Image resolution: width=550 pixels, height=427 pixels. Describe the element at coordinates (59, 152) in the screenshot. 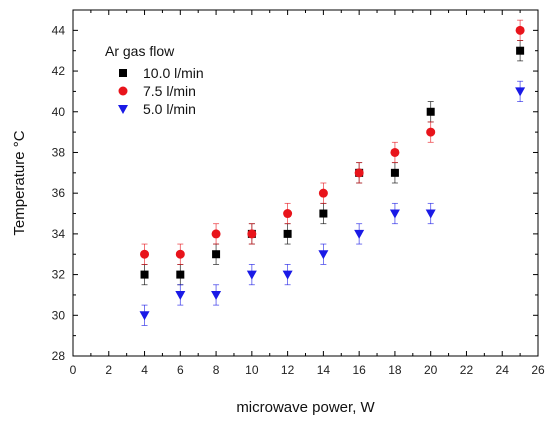

I see `y-tick-label: 38` at that location.